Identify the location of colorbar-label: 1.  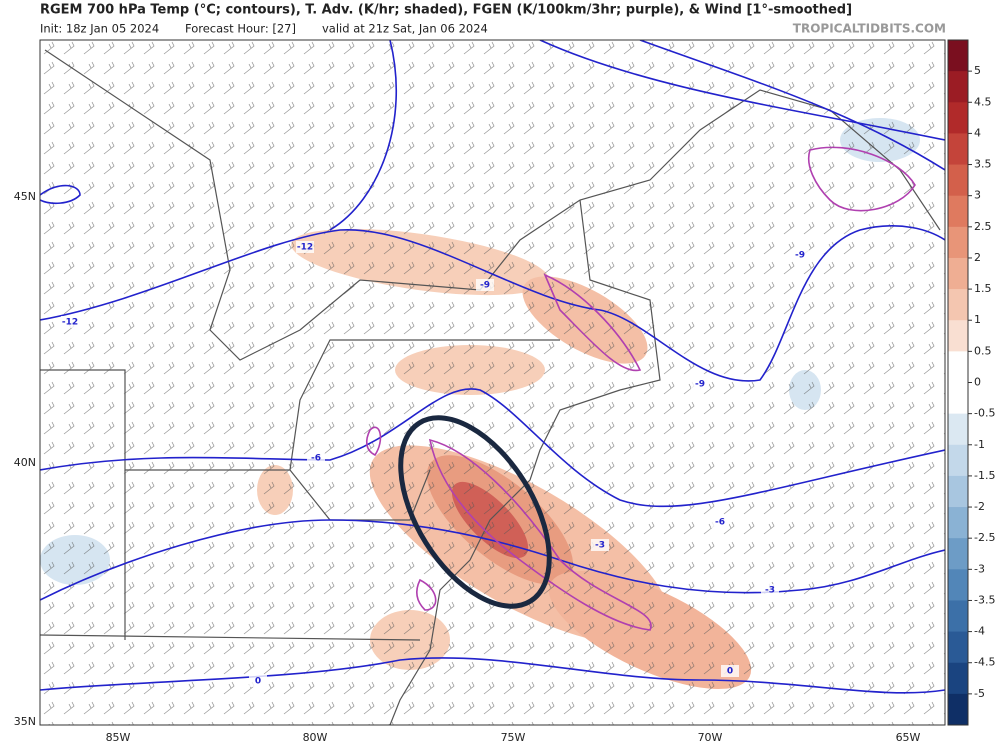
(977, 319).